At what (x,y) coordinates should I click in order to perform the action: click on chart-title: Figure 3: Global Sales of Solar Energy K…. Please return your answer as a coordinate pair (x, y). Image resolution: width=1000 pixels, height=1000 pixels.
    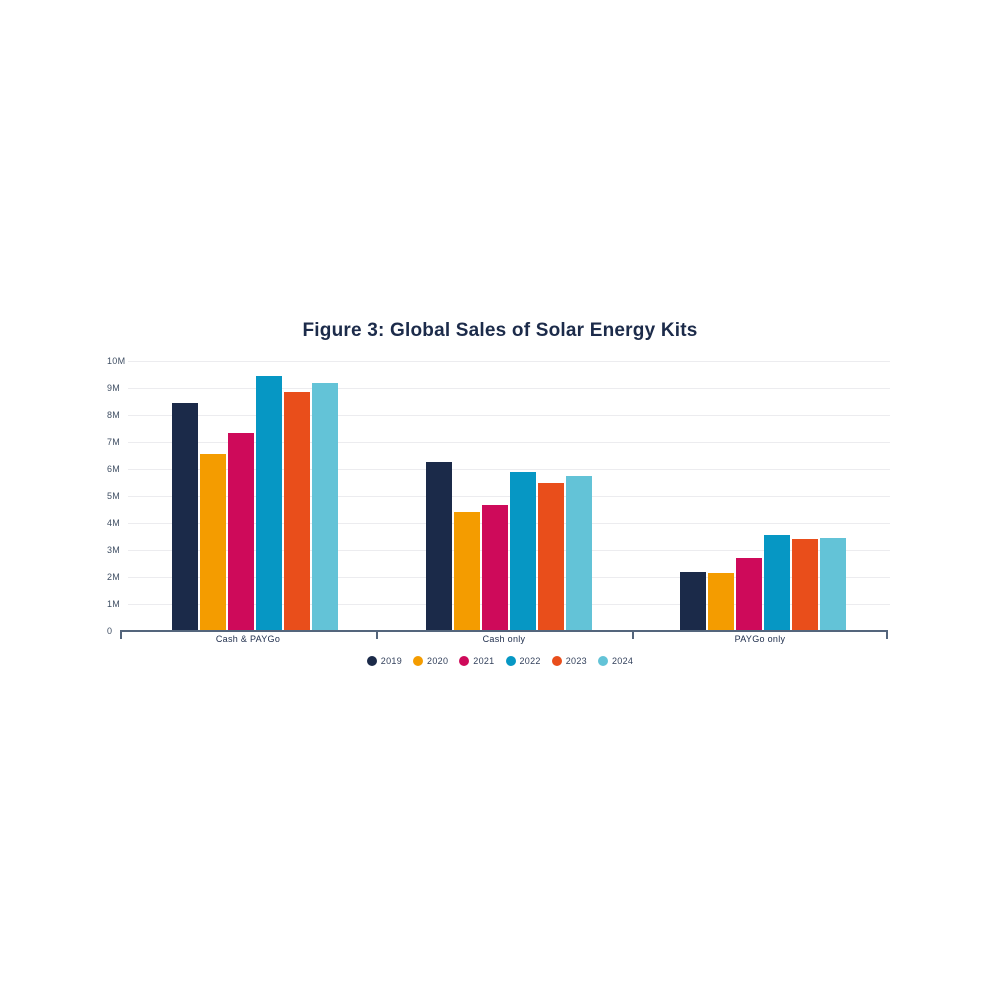
    Looking at the image, I should click on (500, 330).